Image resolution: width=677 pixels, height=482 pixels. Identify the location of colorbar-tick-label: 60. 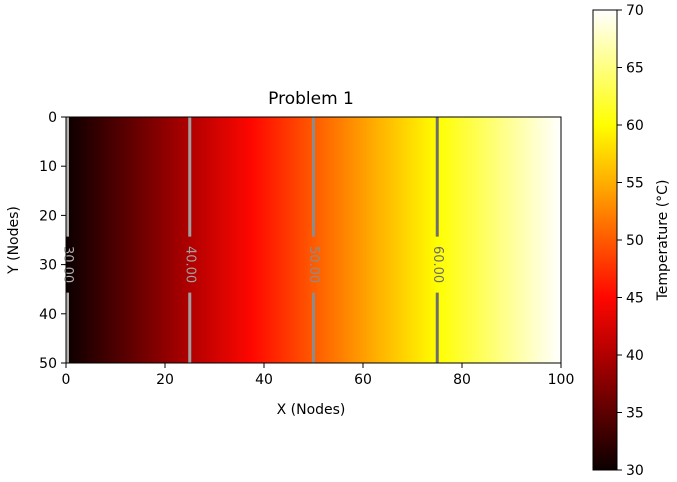
(635, 126).